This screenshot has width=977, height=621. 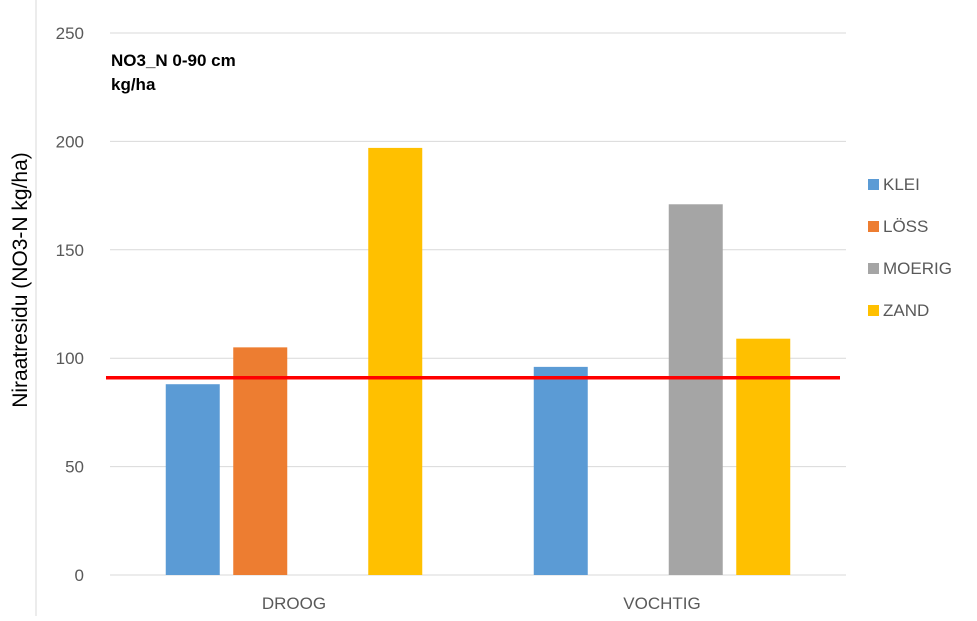 What do you see at coordinates (70, 250) in the screenshot?
I see `y-tick-label: 150` at bounding box center [70, 250].